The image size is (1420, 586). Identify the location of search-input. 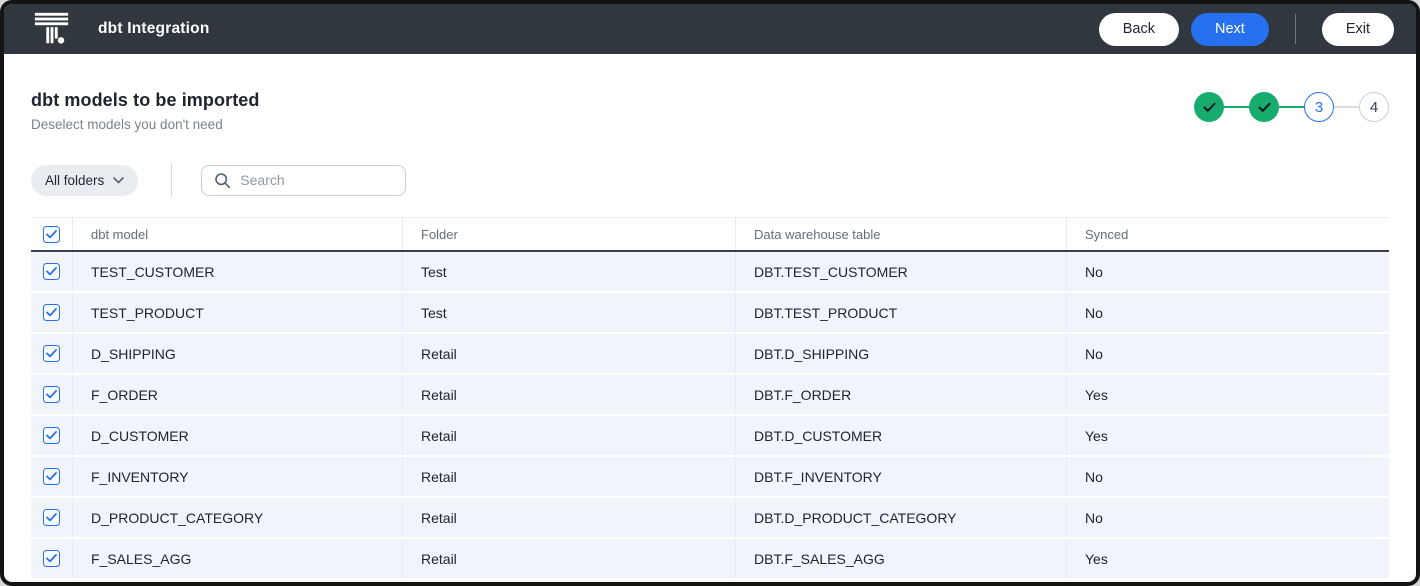
(318, 180).